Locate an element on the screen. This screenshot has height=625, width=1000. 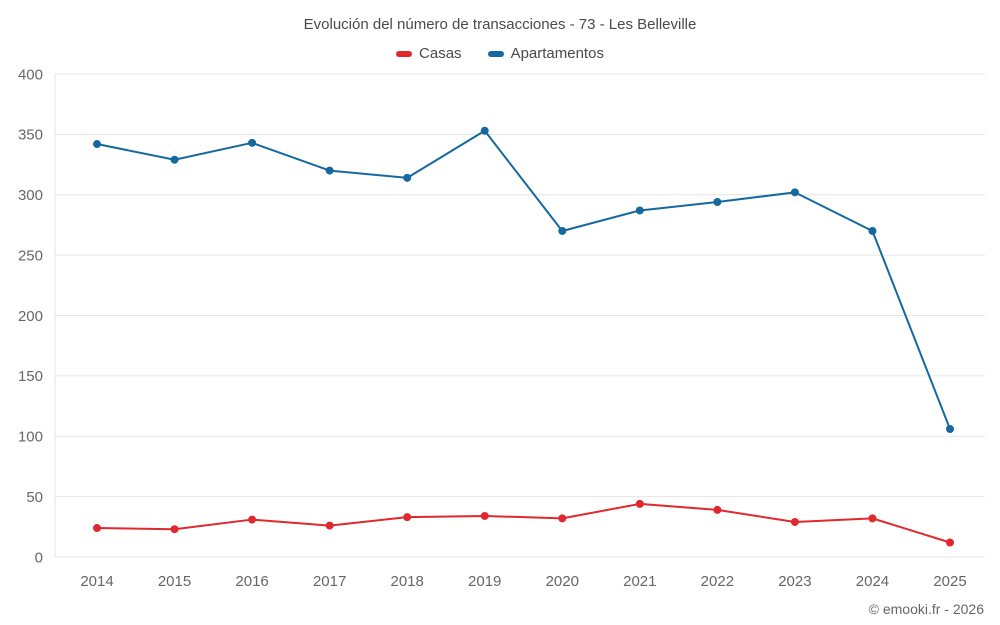
apartamentos-point-2016 is located at coordinates (252, 142).